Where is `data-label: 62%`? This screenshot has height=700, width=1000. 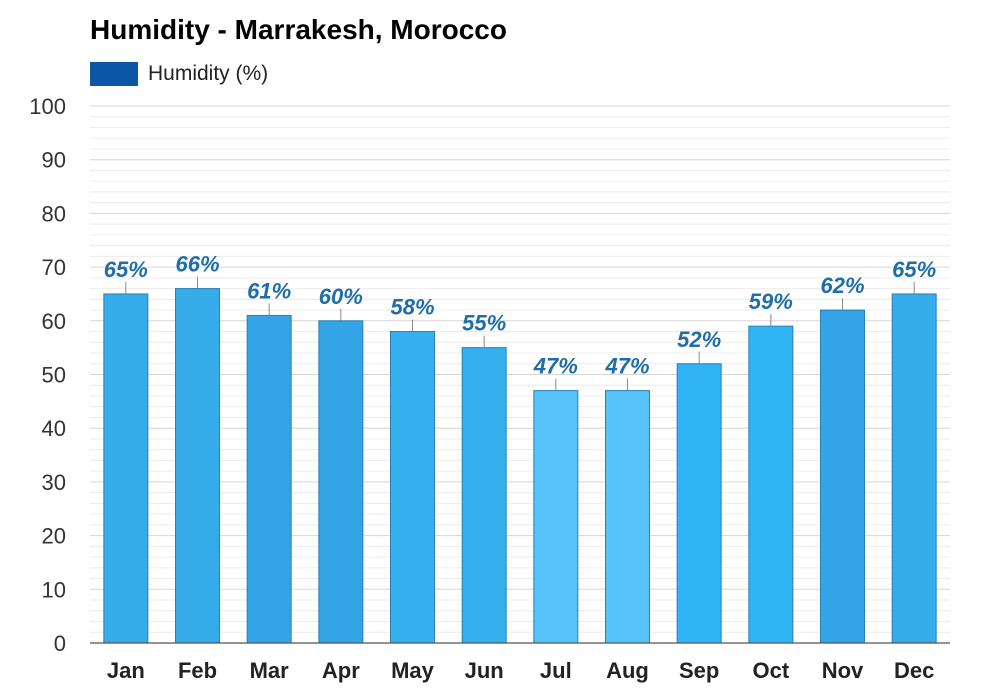 data-label: 62% is located at coordinates (842, 285).